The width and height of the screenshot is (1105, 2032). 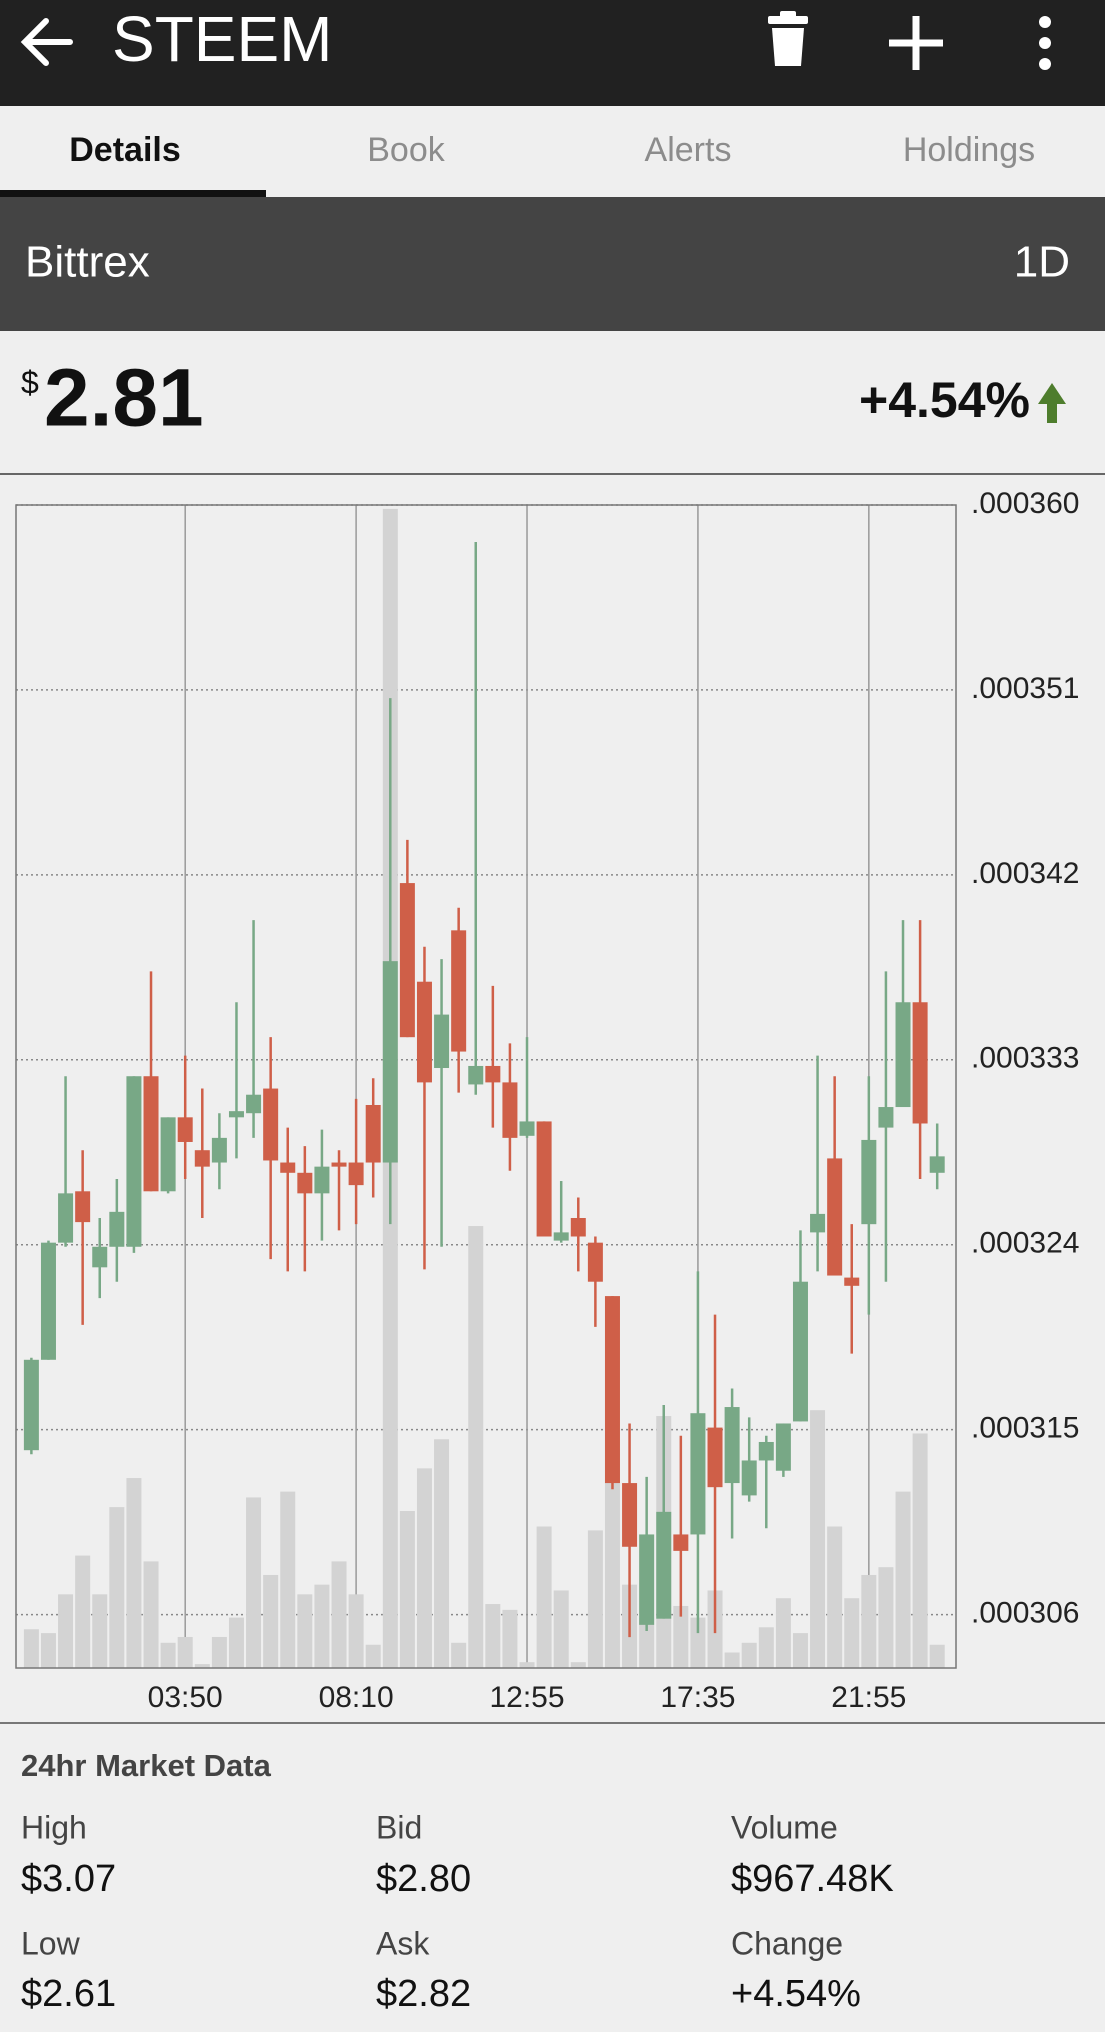 What do you see at coordinates (552, 264) in the screenshot?
I see `exchange-bar` at bounding box center [552, 264].